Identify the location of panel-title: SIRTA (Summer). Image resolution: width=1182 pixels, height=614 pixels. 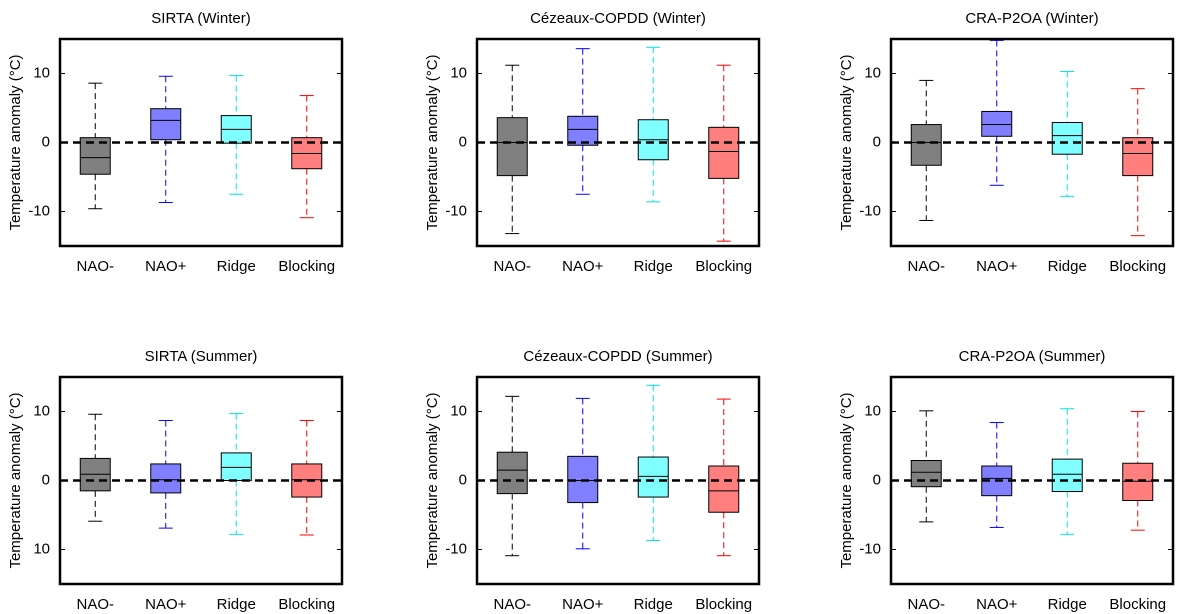
(201, 356).